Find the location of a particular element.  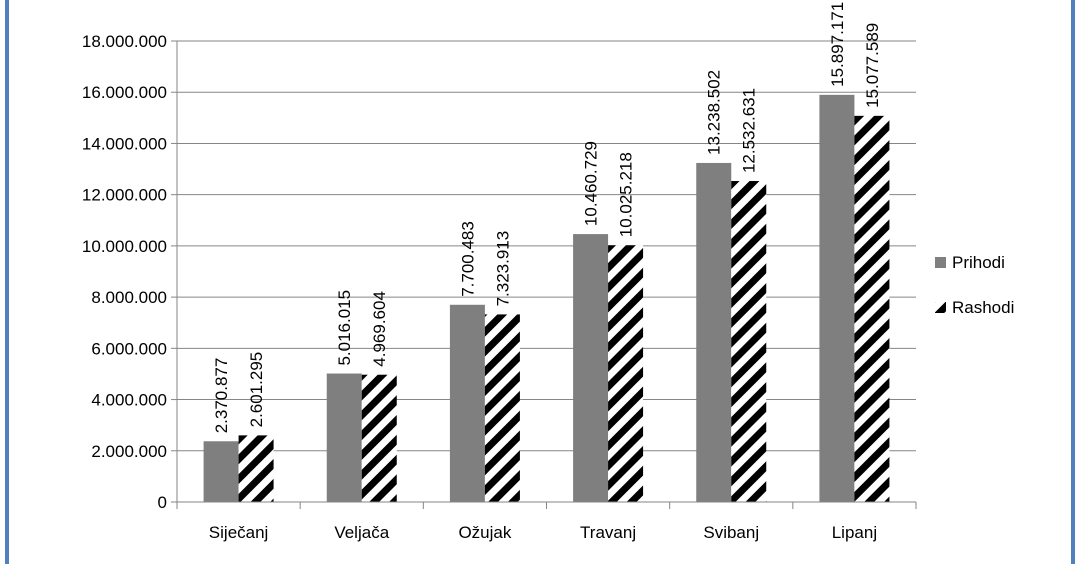

y-tick-label: 0 is located at coordinates (162, 502).